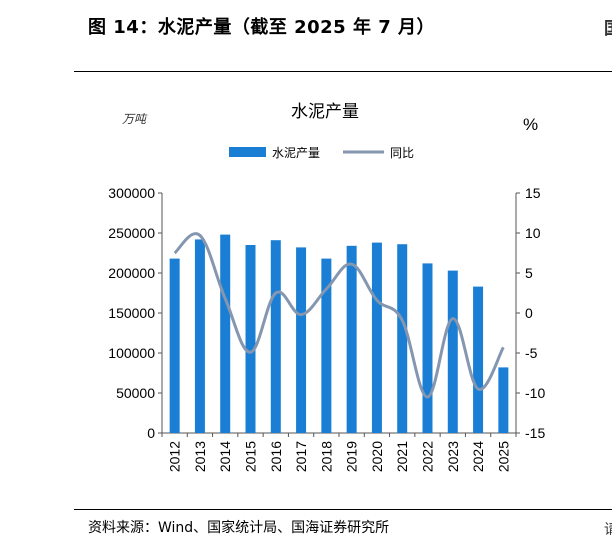 Image resolution: width=612 pixels, height=548 pixels. I want to click on x-tick-label: 2019, so click(352, 456).